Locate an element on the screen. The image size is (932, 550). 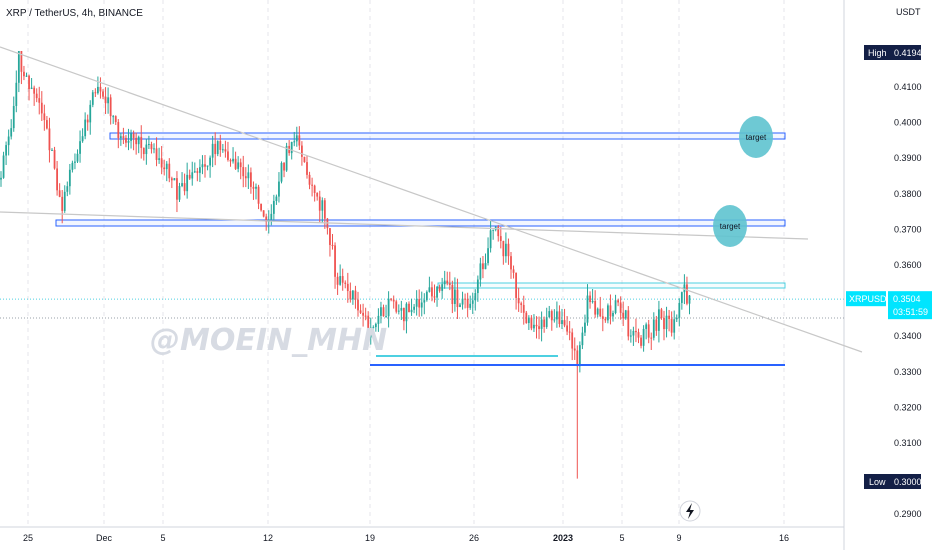
low-label: Low is located at coordinates (877, 482).